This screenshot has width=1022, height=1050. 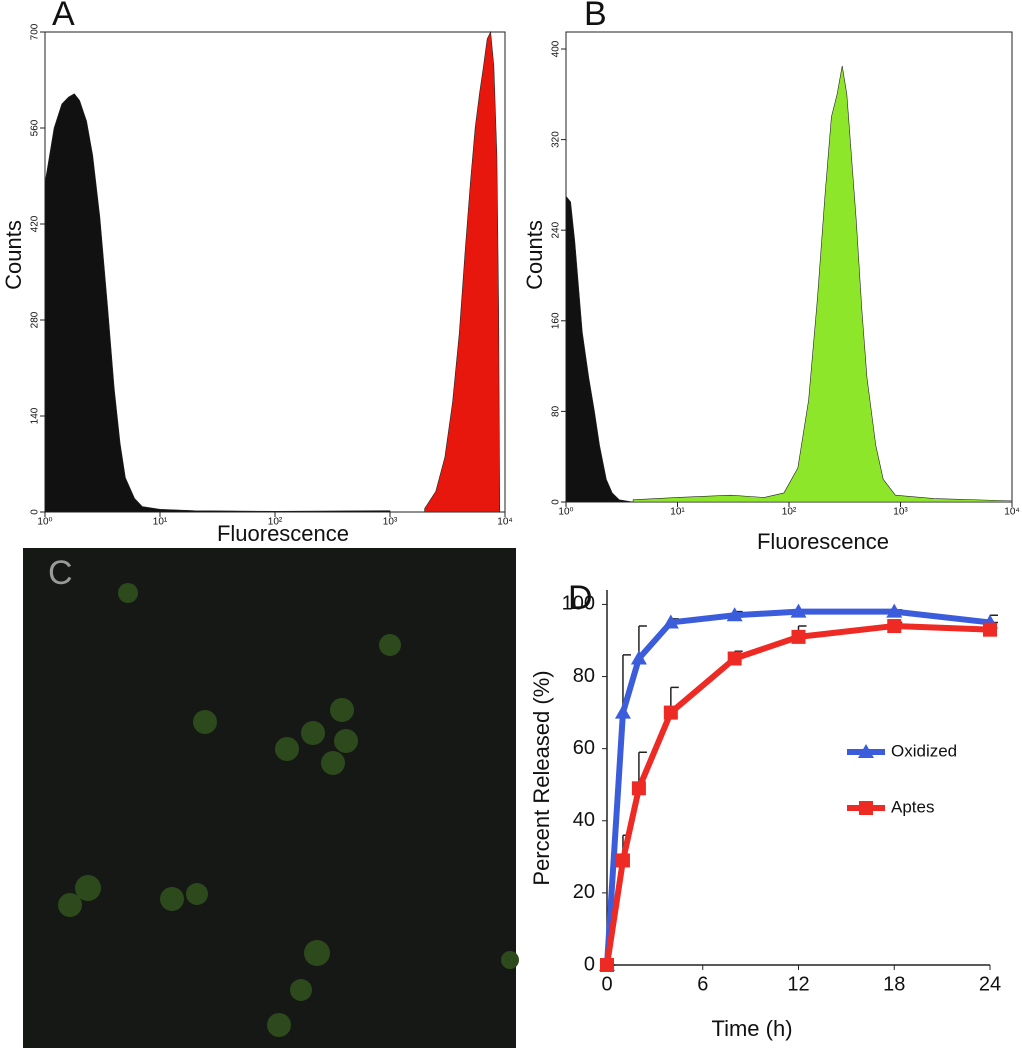 I want to click on legend-label: Aptes, so click(x=912, y=806).